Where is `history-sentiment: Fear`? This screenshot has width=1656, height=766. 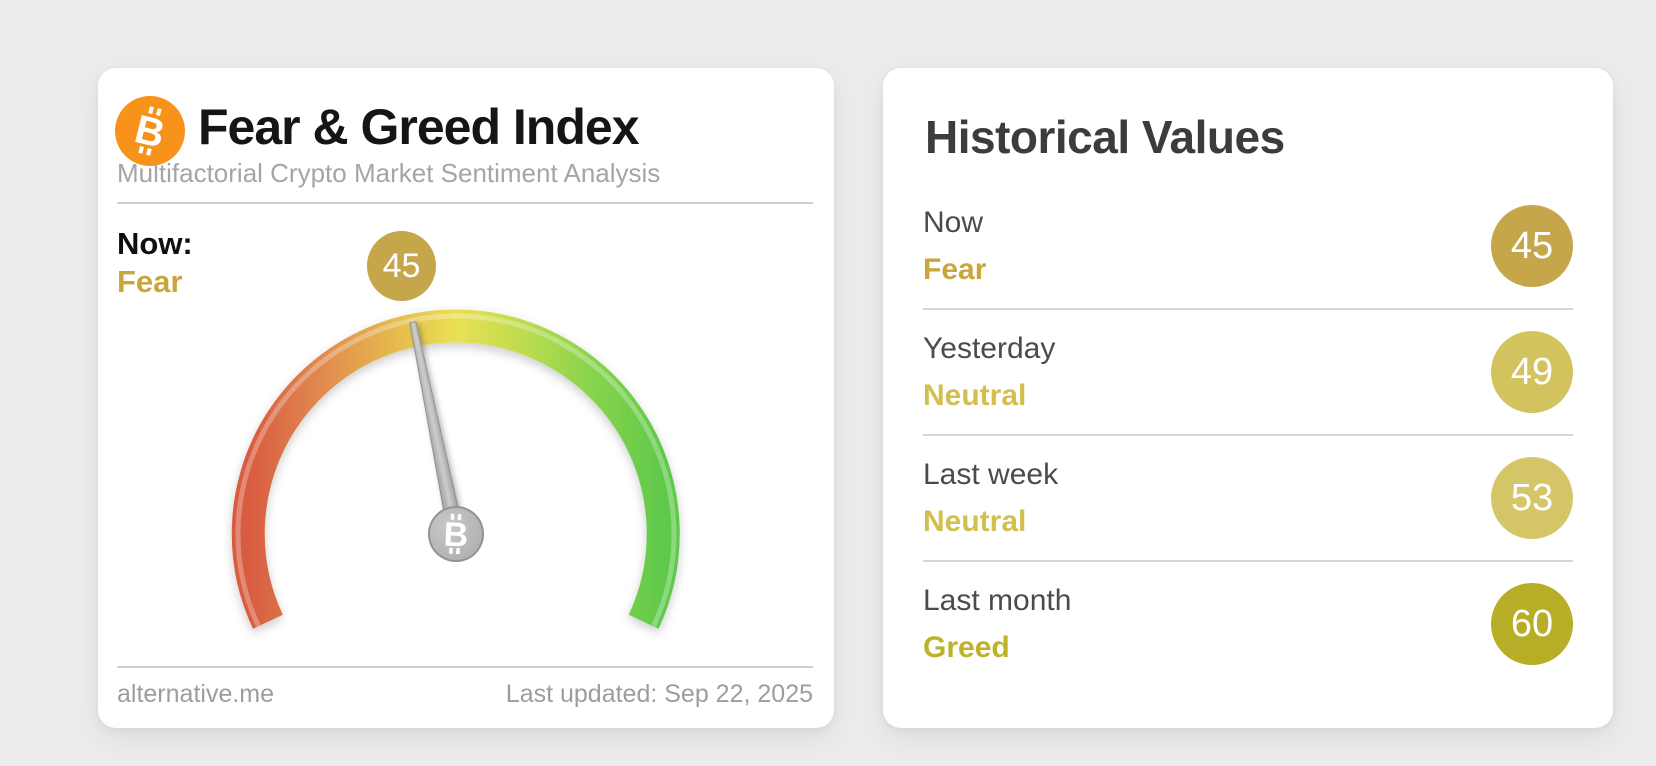
history-sentiment: Fear is located at coordinates (955, 269).